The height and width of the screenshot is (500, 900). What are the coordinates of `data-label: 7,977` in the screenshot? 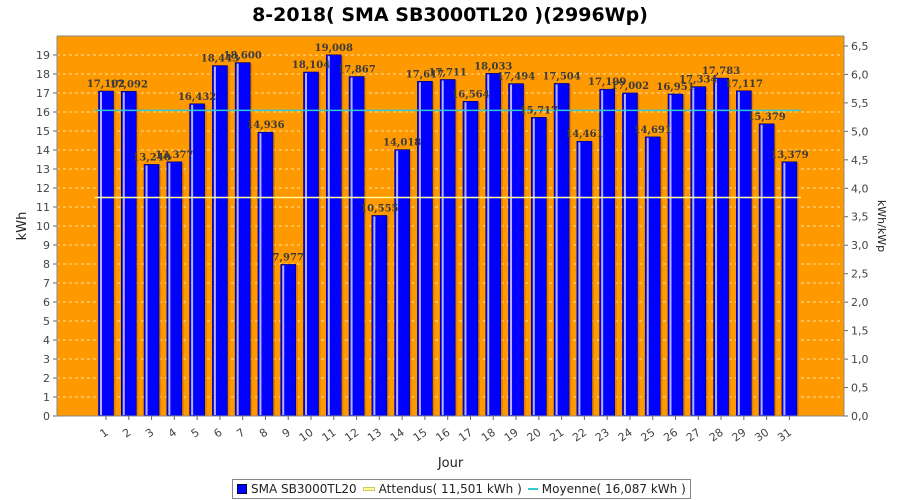 It's located at (288, 257).